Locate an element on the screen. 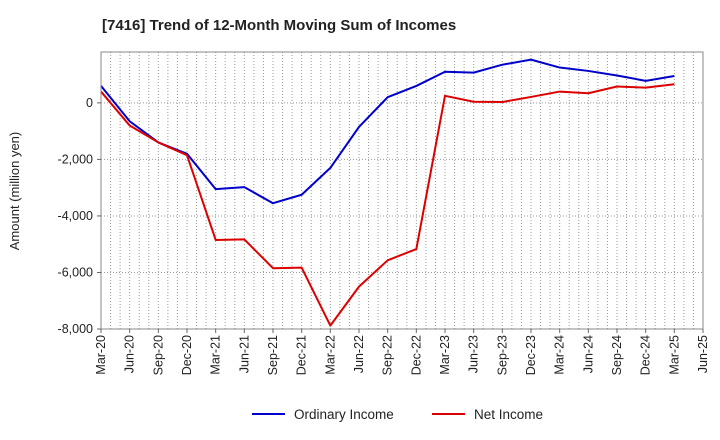  y-axis-ticks: 0 -2,000 -4,000 -6,000 -8,000 is located at coordinates (79, 216).